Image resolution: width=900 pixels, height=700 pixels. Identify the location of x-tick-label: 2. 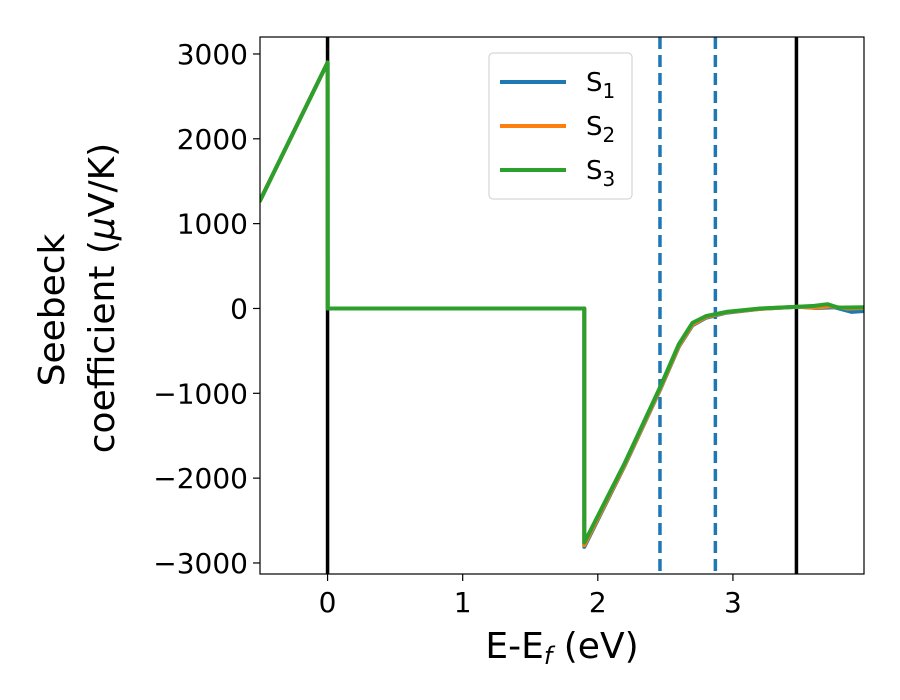
(598, 602).